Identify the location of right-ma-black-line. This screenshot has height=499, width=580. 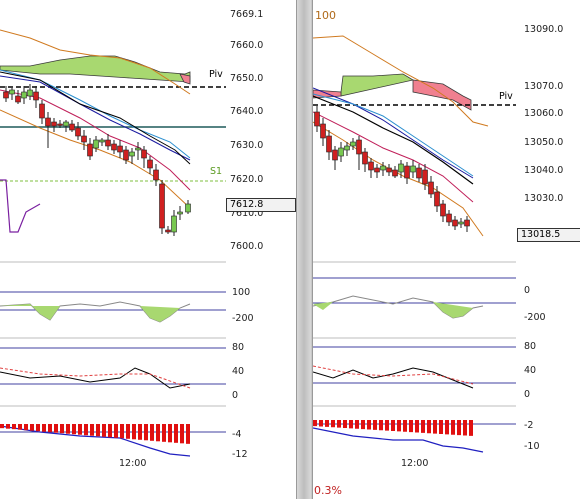
(393, 140).